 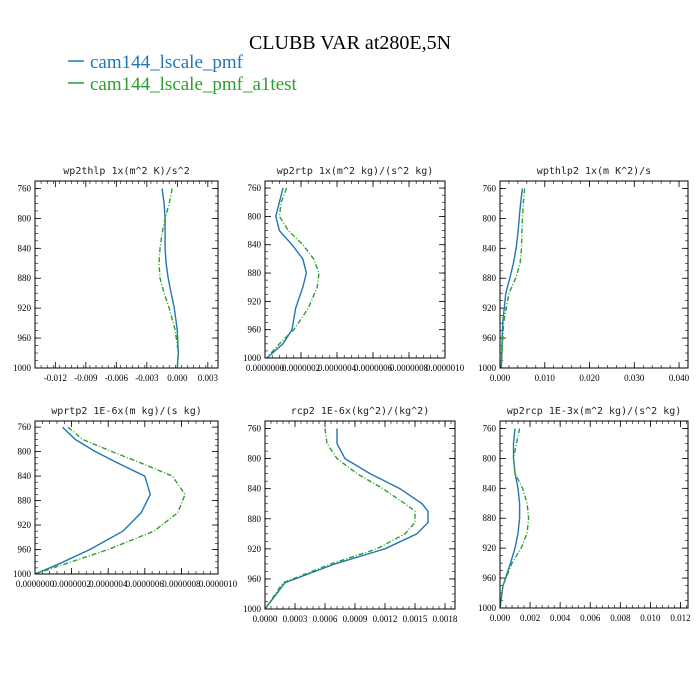 I want to click on panel-title: rcp2 1E-6x(kg^2)/(kg^2), so click(x=360, y=411).